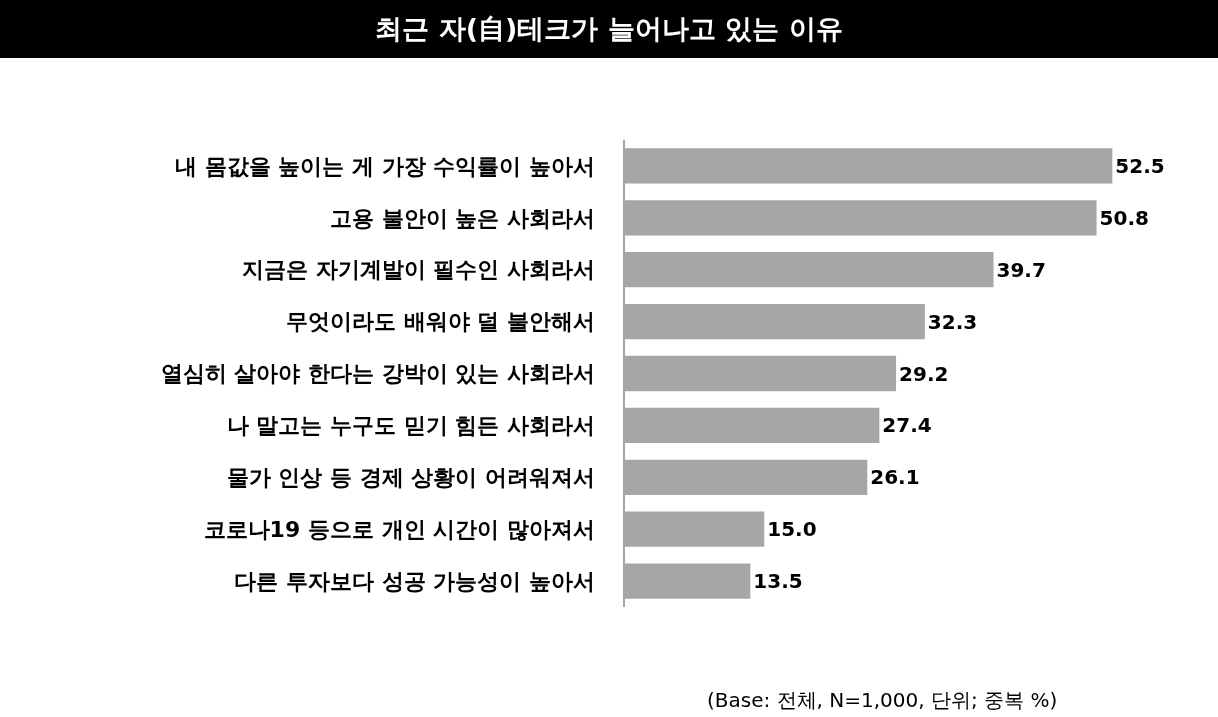 This screenshot has width=1218, height=717. What do you see at coordinates (399, 529) in the screenshot?
I see `y-tick-label: 코로나19 등으로 개인 시간이 많아져서` at bounding box center [399, 529].